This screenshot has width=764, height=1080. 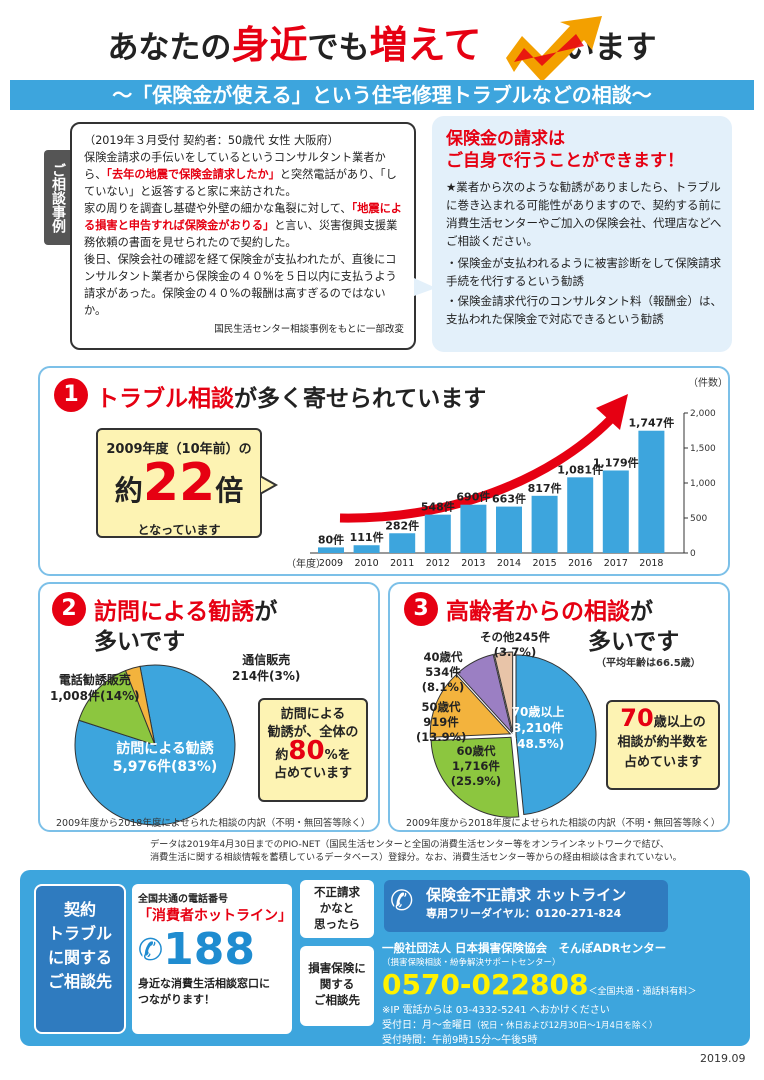 I want to click on bar-2009, so click(x=331, y=550).